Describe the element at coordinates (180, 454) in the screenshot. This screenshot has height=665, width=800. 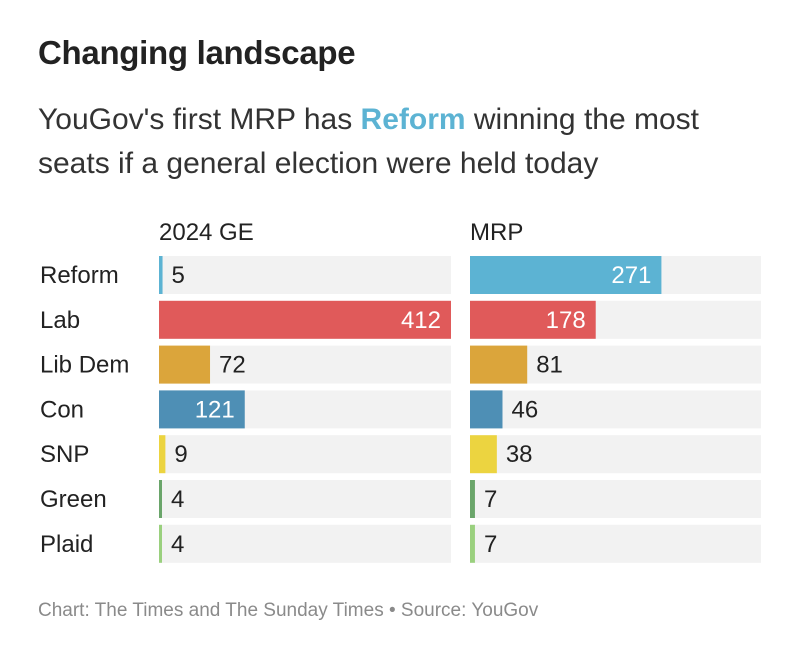
I see `value-label-2024-ge-snp: 9` at that location.